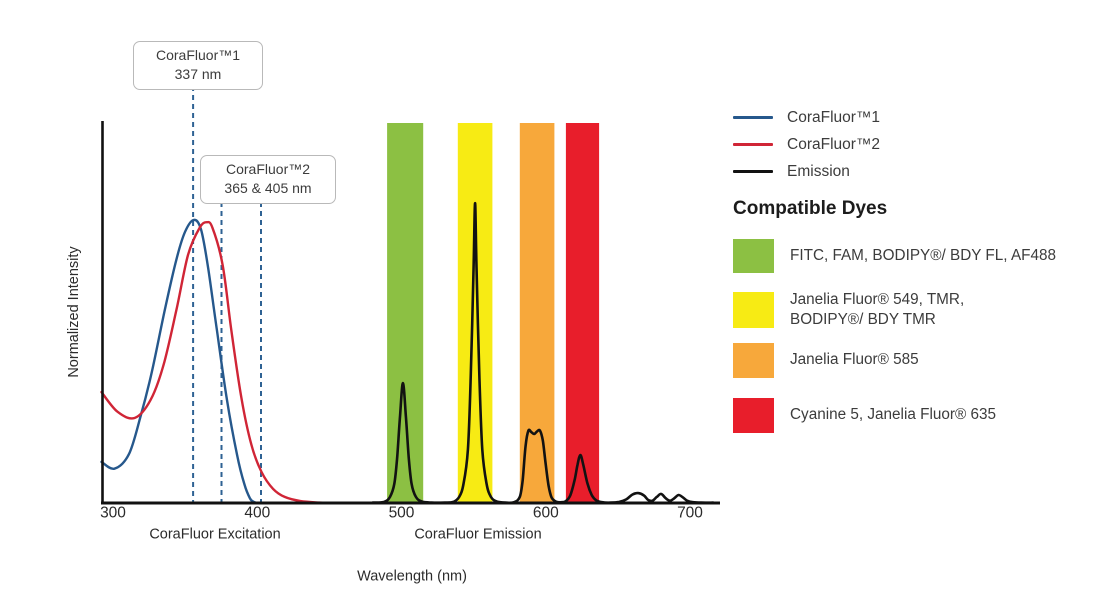 The width and height of the screenshot is (1110, 612). I want to click on filter-bands-group, so click(493, 313).